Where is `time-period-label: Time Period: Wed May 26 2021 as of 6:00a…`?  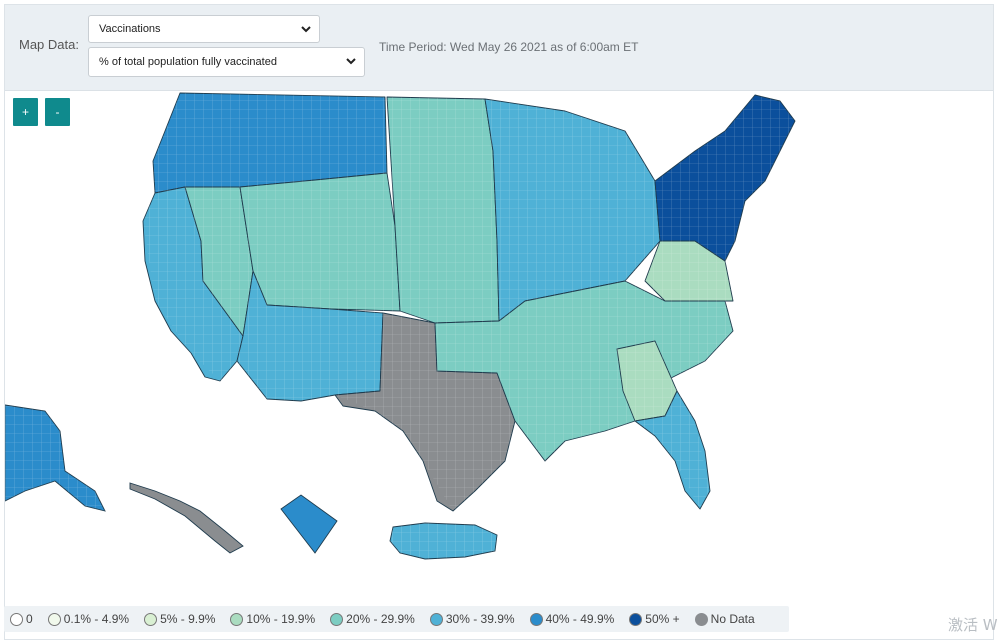
time-period-label: Time Period: Wed May 26 2021 as of 6:00a… is located at coordinates (509, 47).